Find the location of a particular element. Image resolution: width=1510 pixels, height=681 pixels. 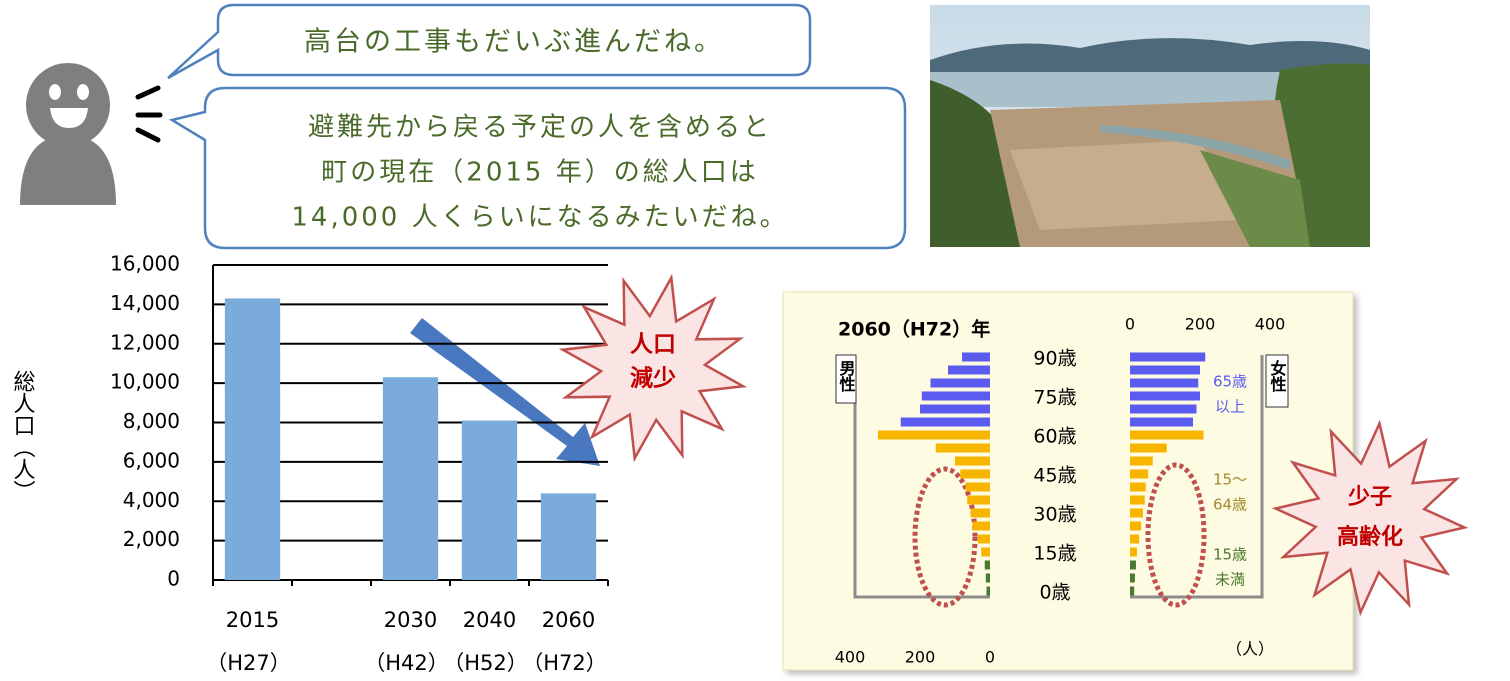

age-label: 15歳 is located at coordinates (1054, 554).